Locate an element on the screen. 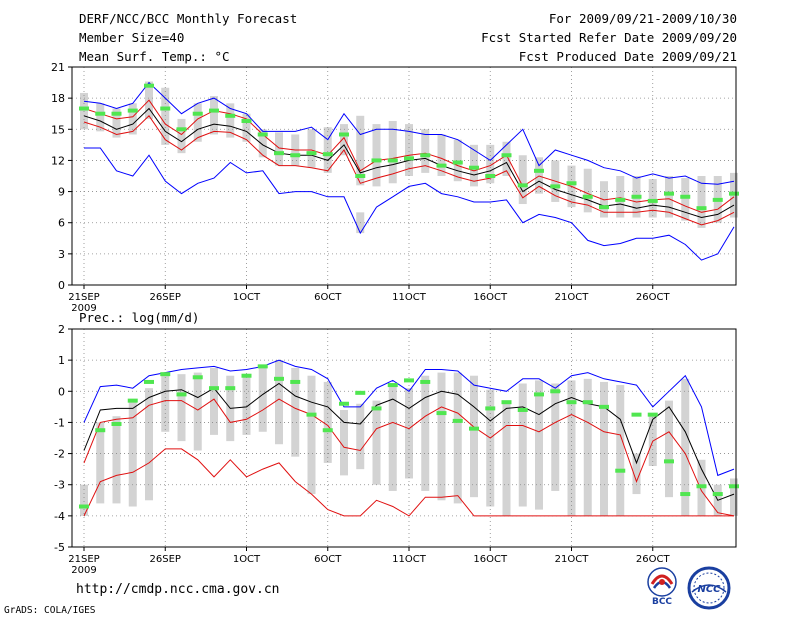 Image resolution: width=800 pixels, height=618 pixels. p1-x-tick-label: 16OCT is located at coordinates (490, 559).